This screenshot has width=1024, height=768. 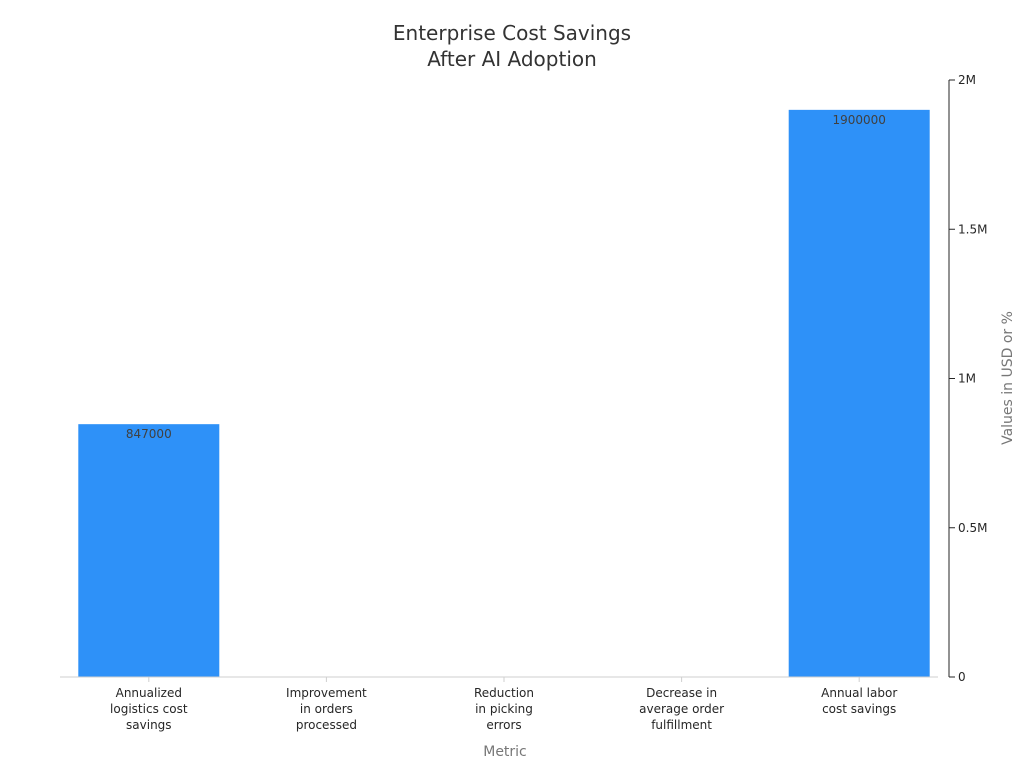 I want to click on y-tick-label: 1.5M, so click(x=972, y=229).